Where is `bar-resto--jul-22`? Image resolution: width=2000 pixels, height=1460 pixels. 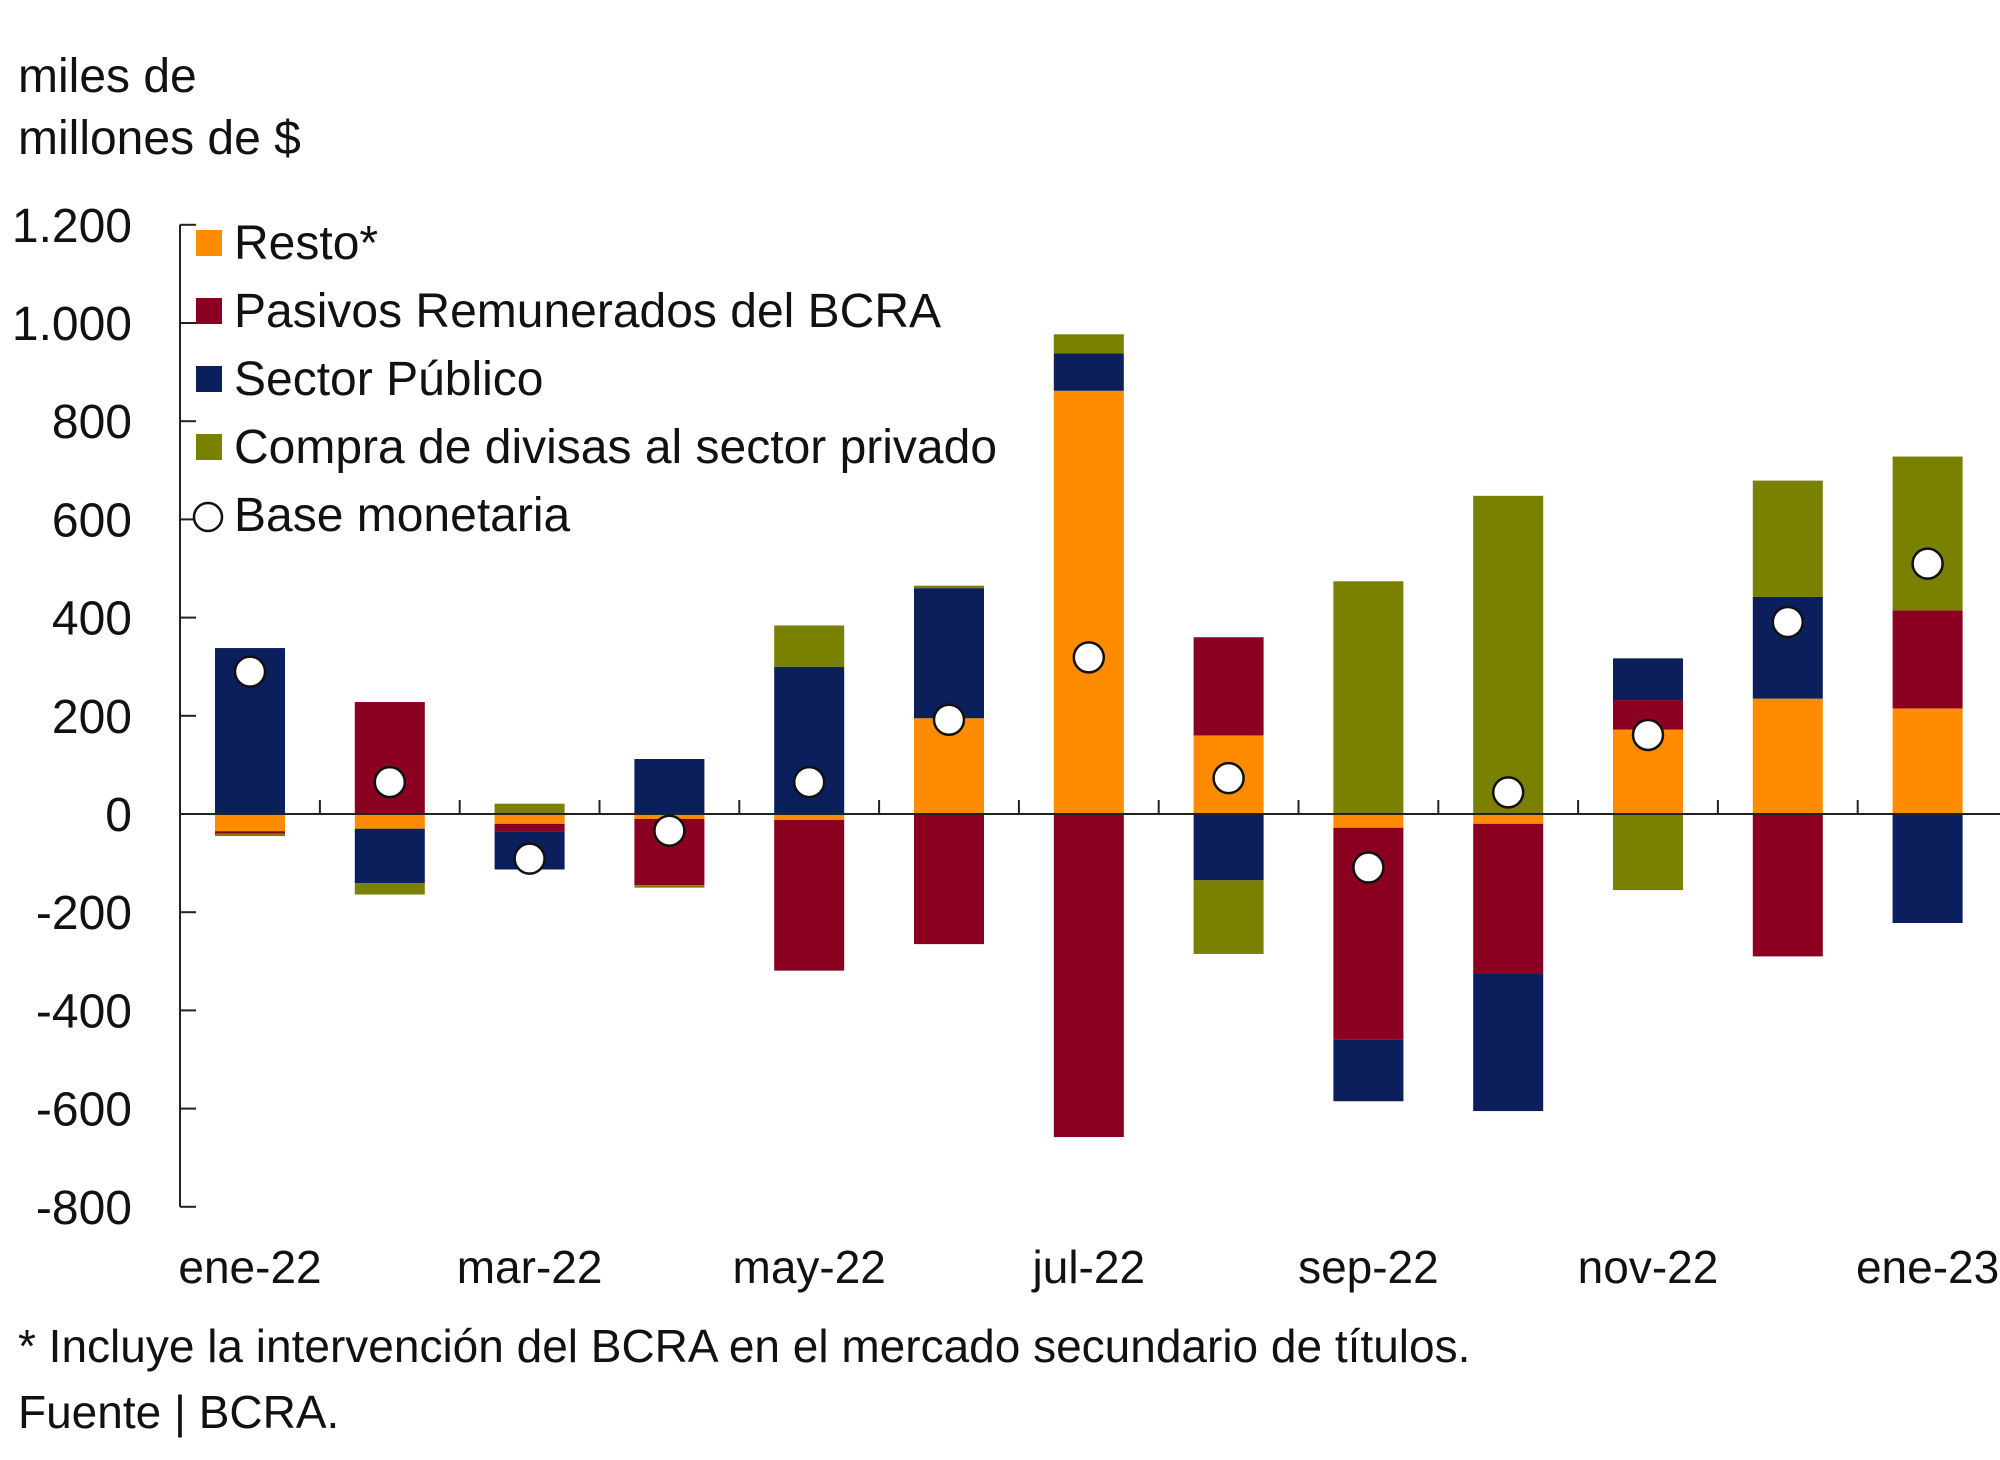 bar-resto--jul-22 is located at coordinates (1088, 602).